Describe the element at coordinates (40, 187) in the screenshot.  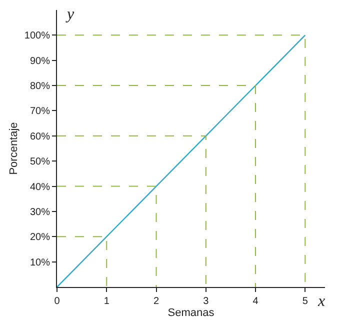
I see `y-tick-label: 40%` at that location.